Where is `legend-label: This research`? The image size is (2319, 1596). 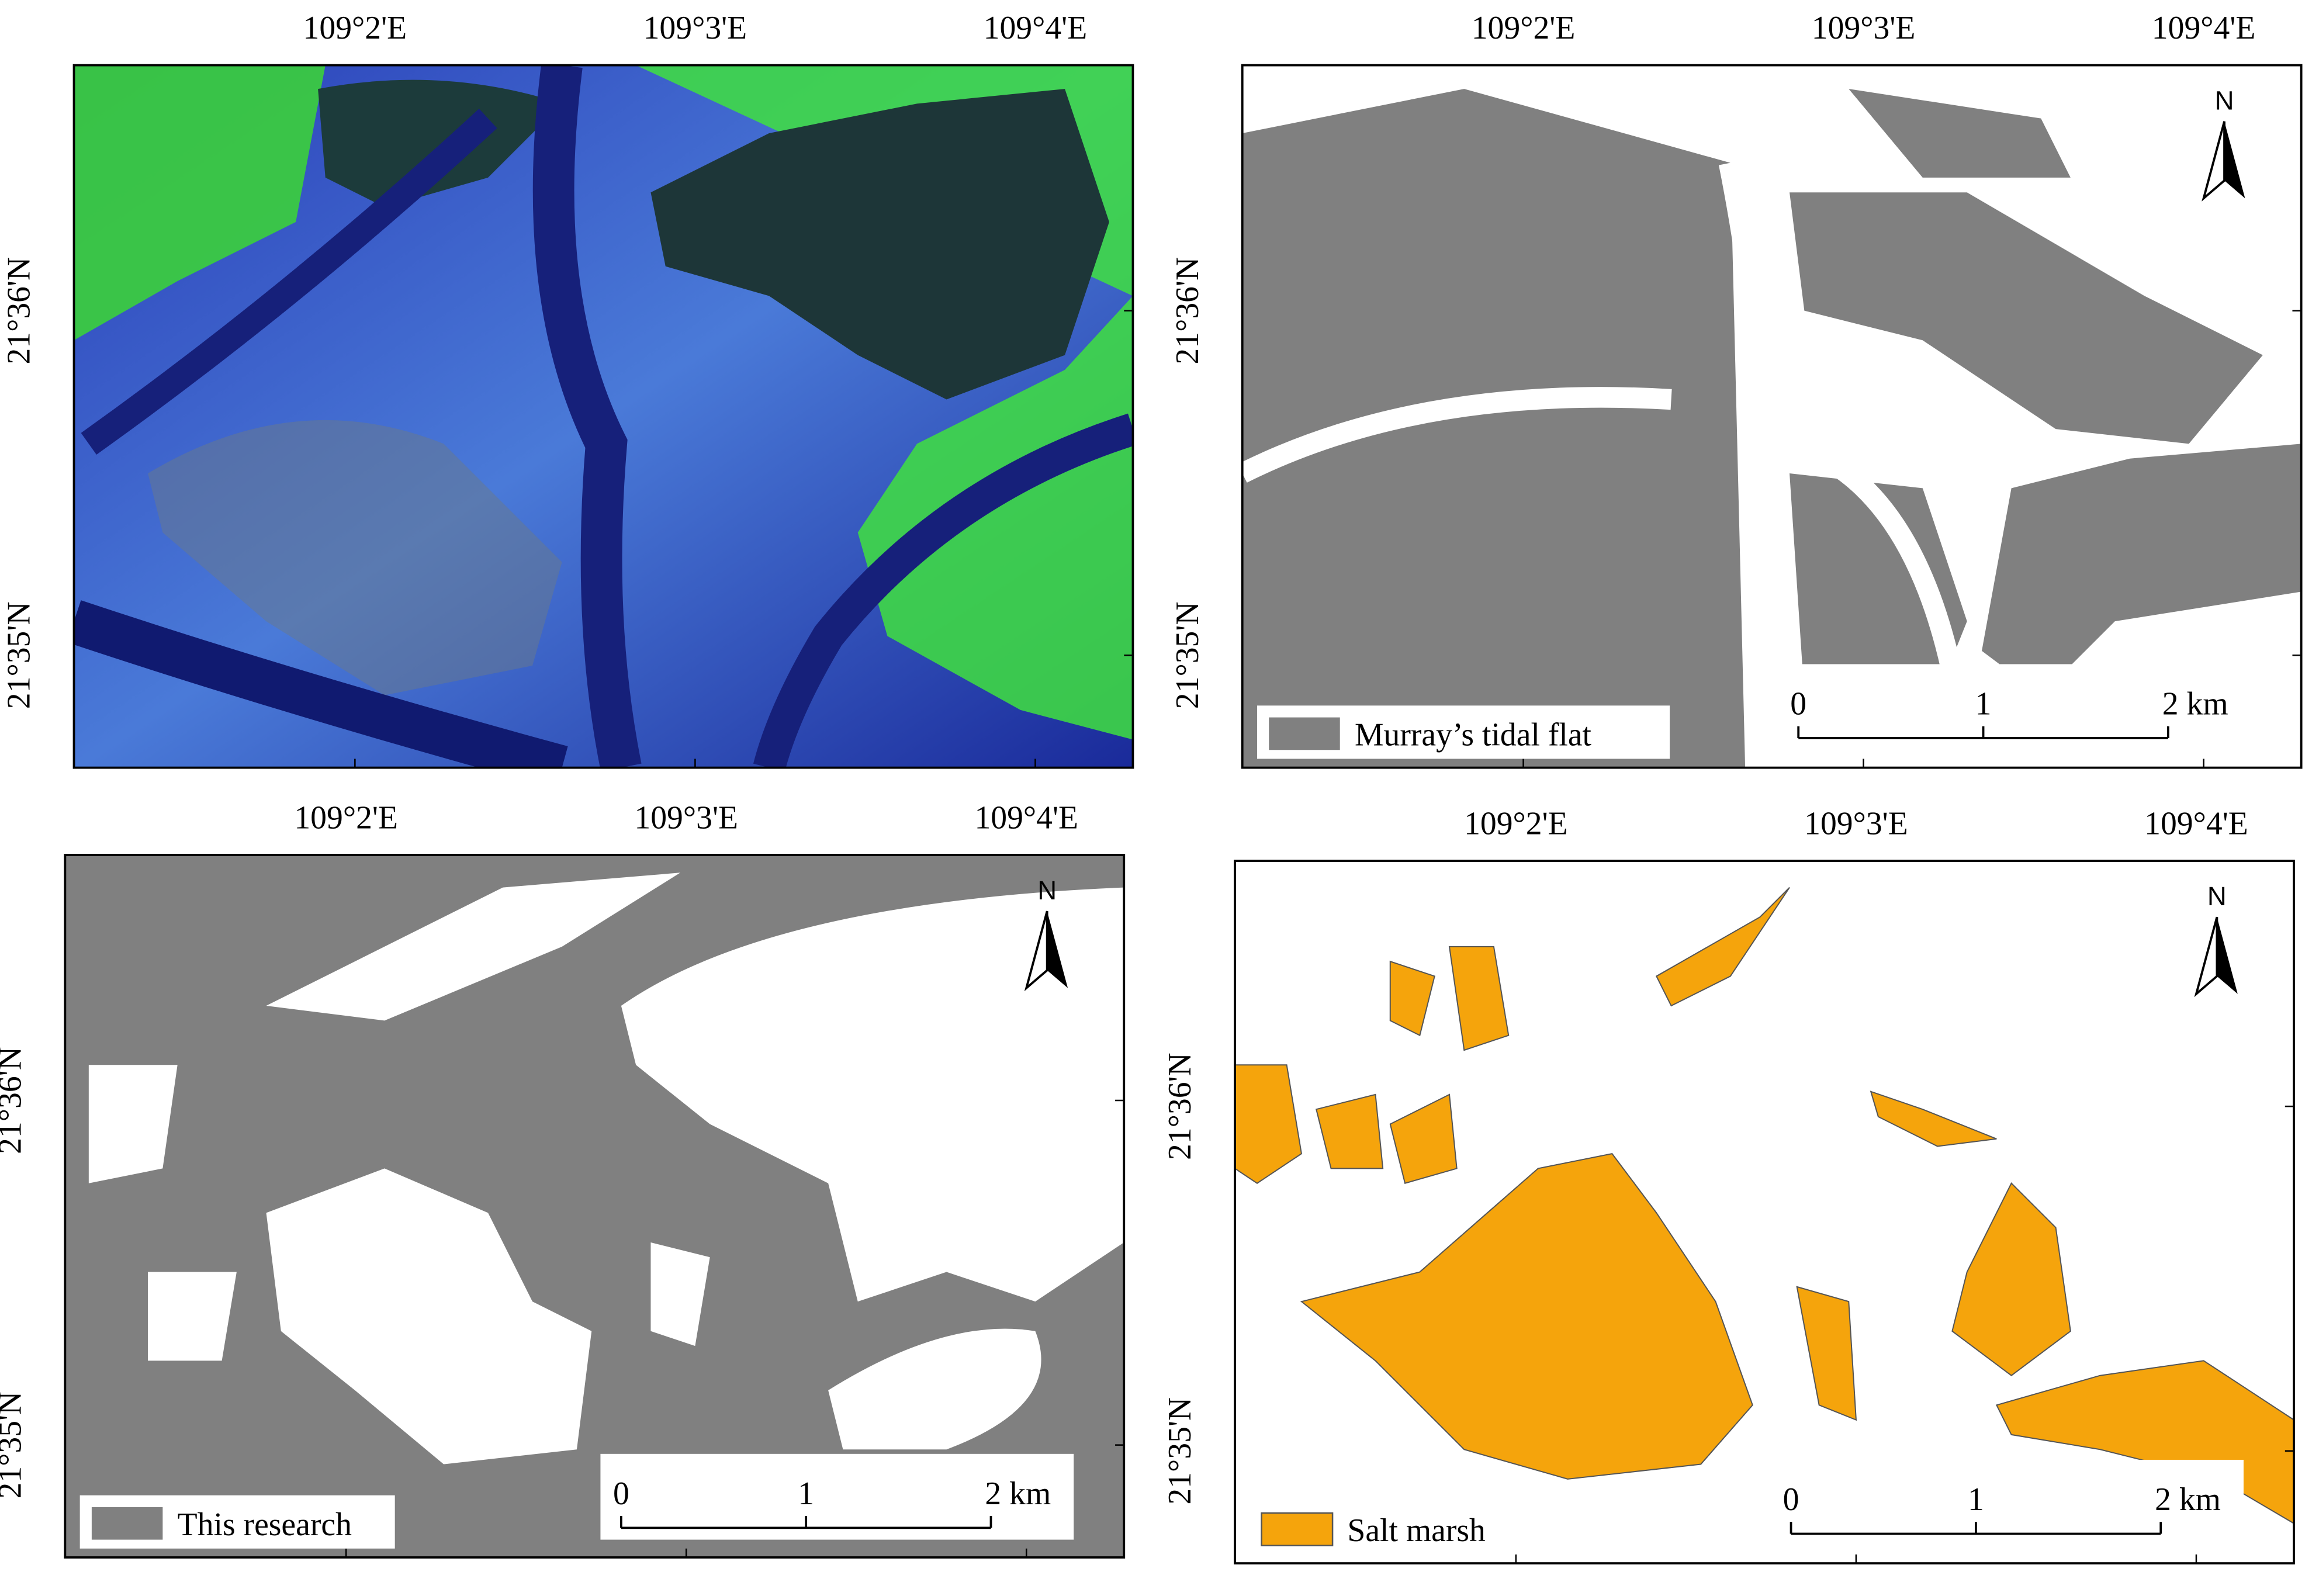
legend-label: This research is located at coordinates (265, 1525).